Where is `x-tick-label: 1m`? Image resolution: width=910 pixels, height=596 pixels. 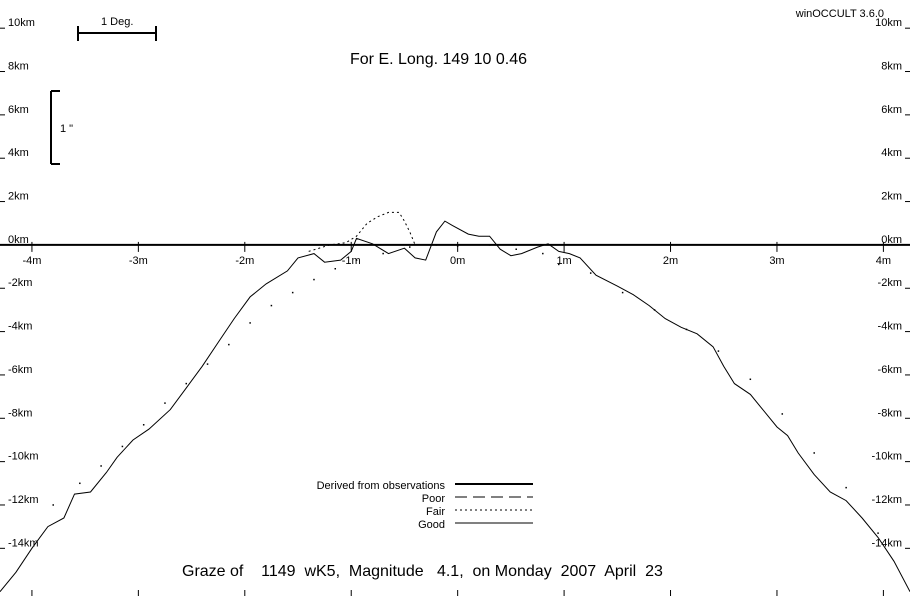 x-tick-label: 1m is located at coordinates (563, 261).